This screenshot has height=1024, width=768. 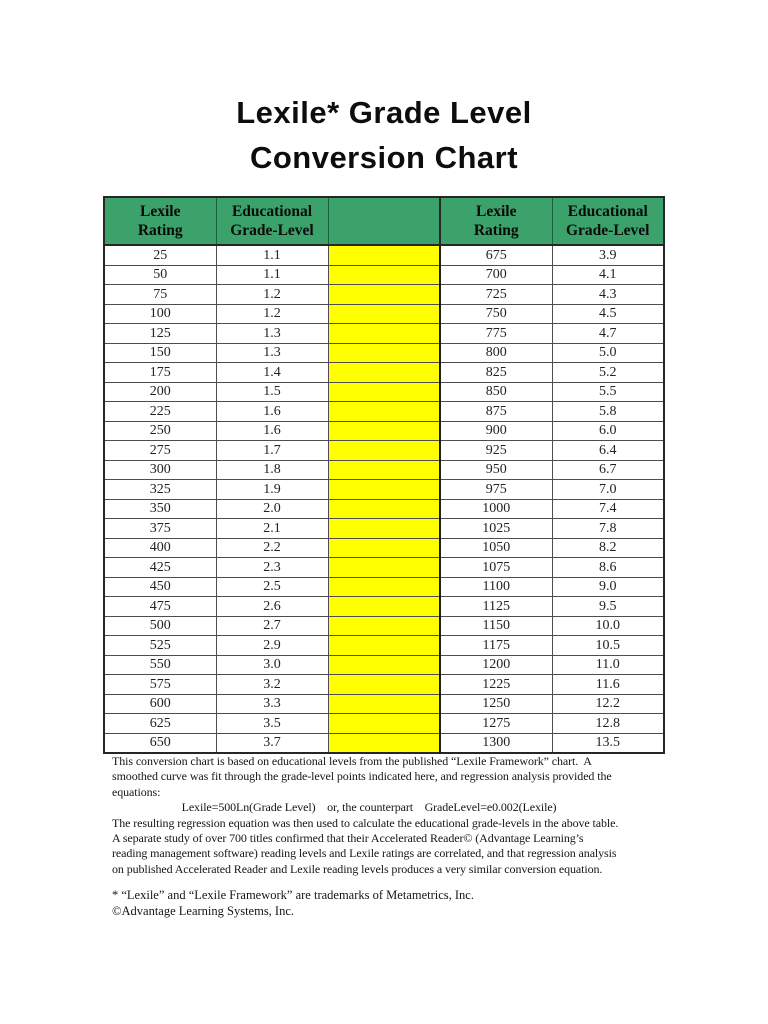 What do you see at coordinates (160, 313) in the screenshot?
I see `lexile-rating-cell: 100` at bounding box center [160, 313].